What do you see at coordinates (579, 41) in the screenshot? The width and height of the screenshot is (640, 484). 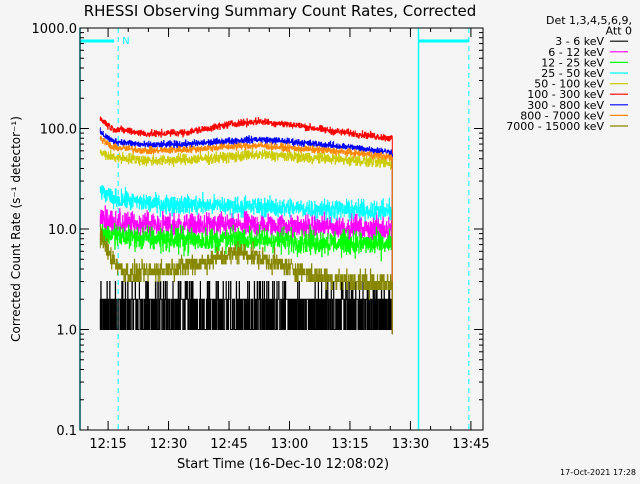 I see `legend-entry-label: 3 - 6 keV` at bounding box center [579, 41].